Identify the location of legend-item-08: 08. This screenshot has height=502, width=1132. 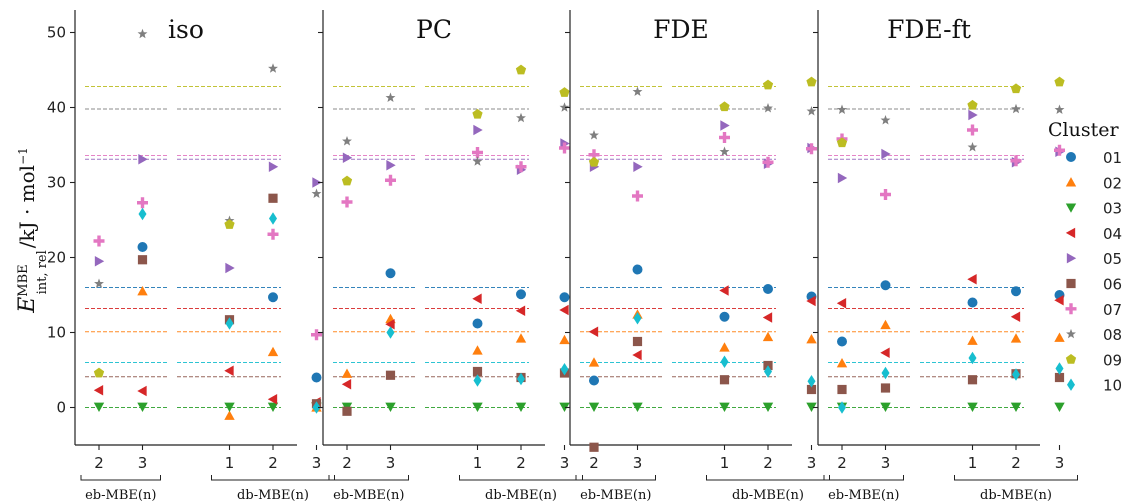
(1094, 335).